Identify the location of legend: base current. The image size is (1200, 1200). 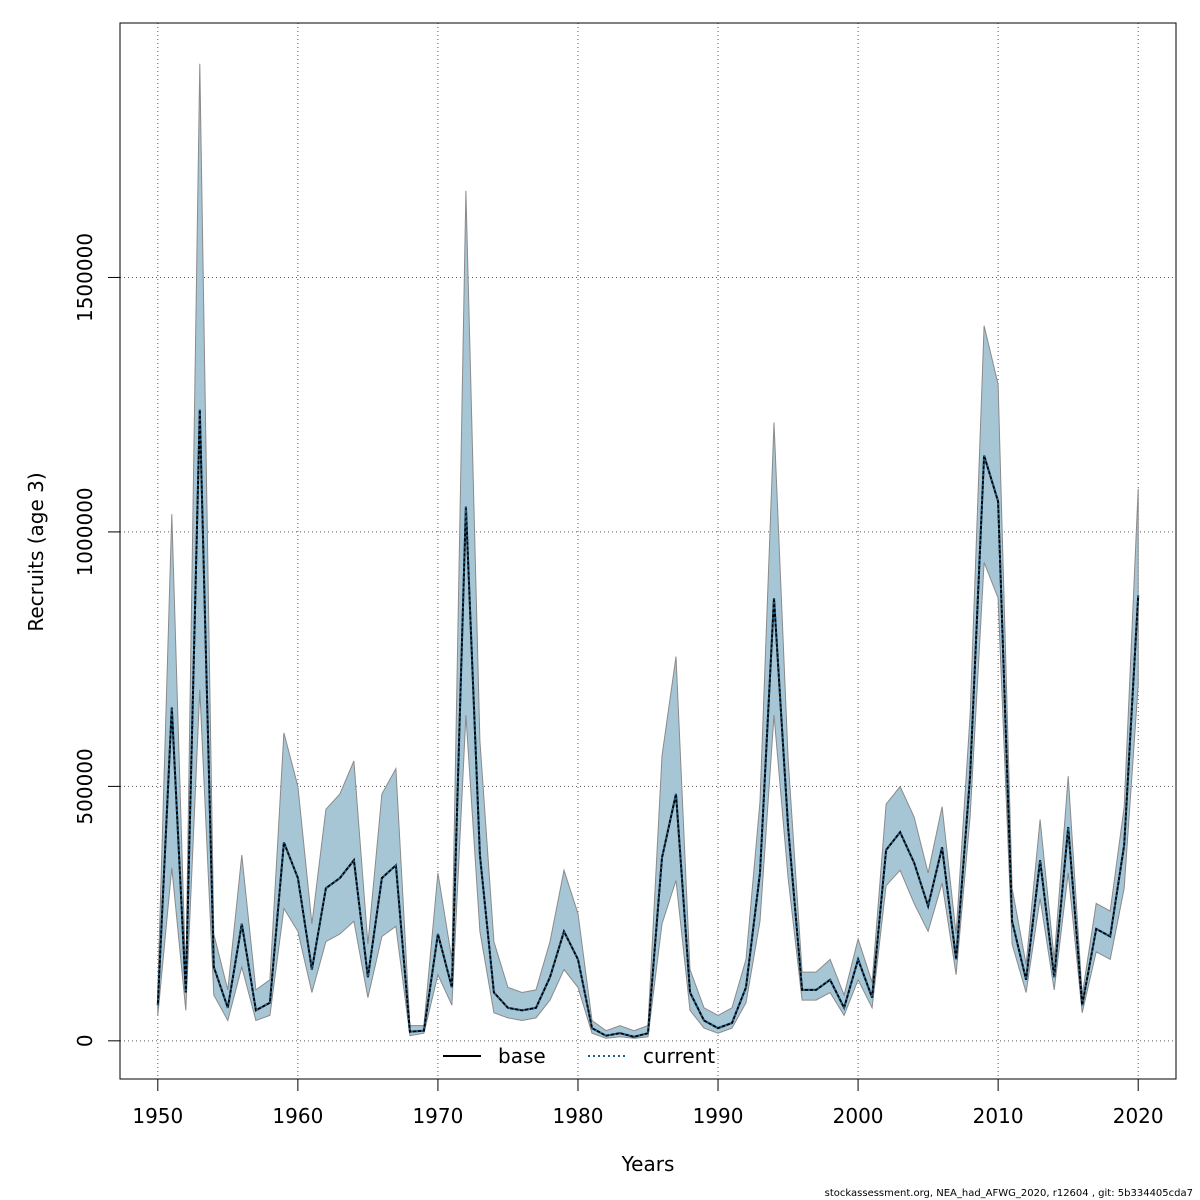
(579, 1056).